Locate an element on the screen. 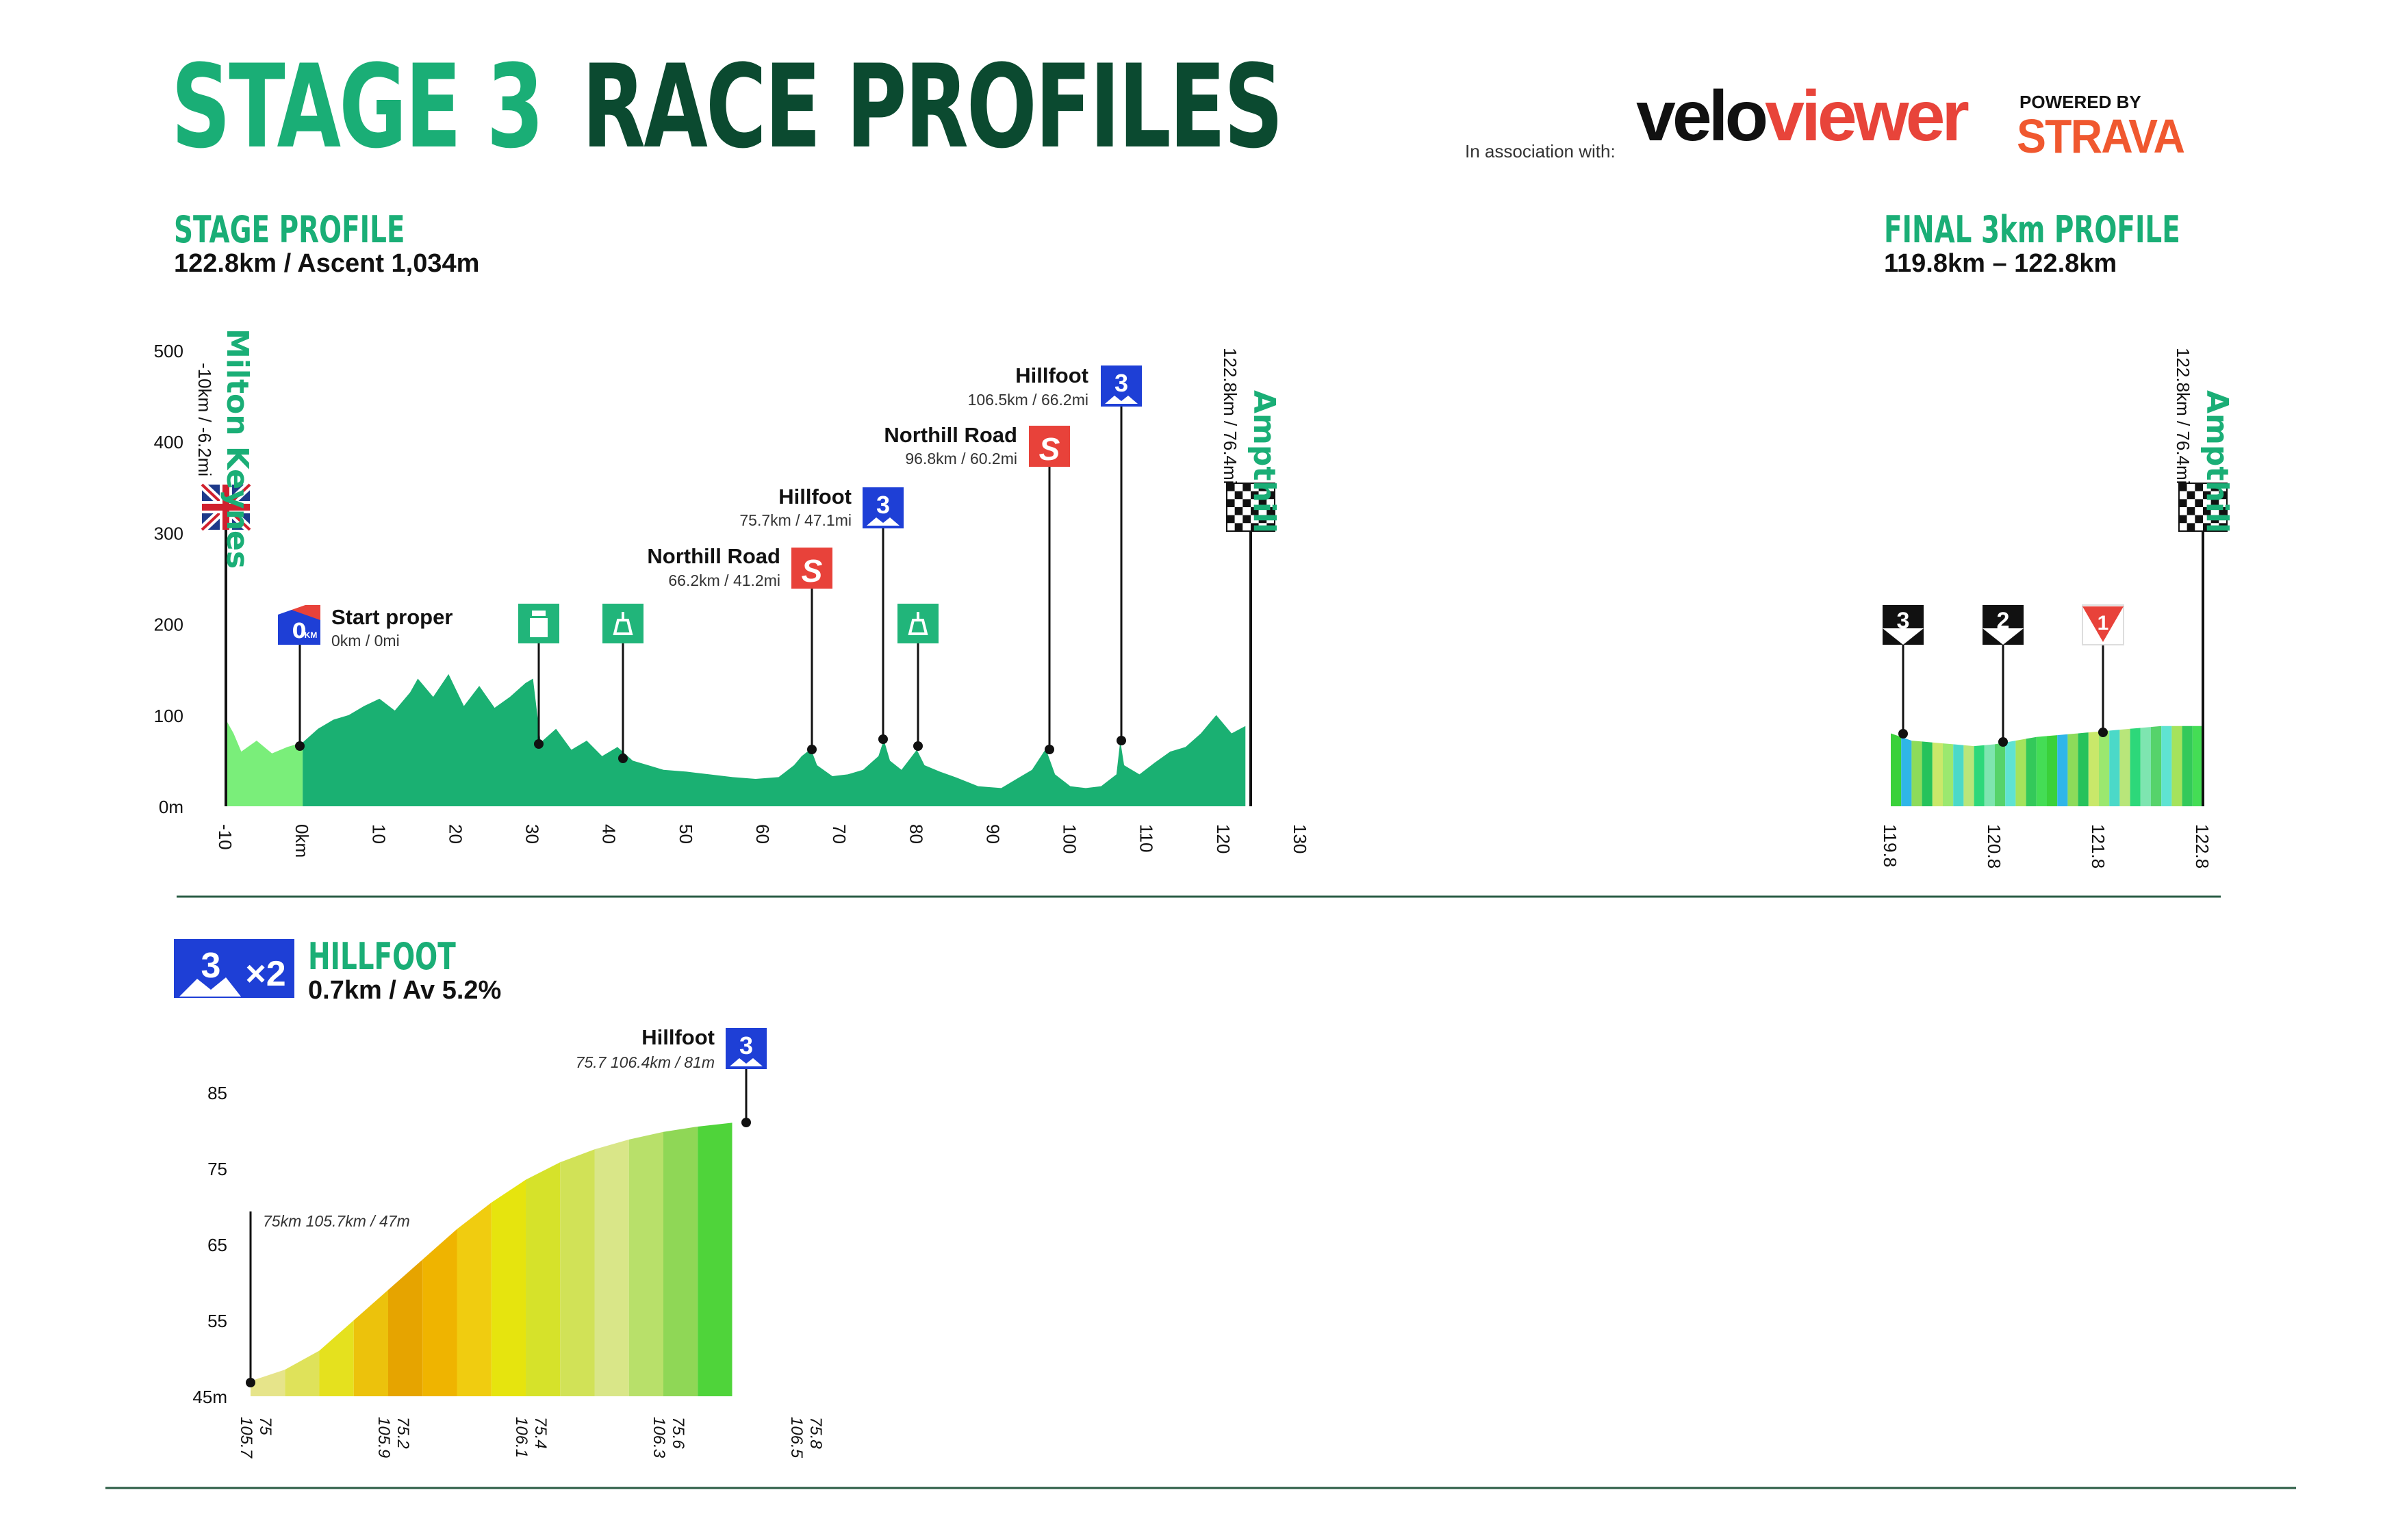  start-marker: Milton Keynes -10km / -6.2mi is located at coordinates (225, 567).